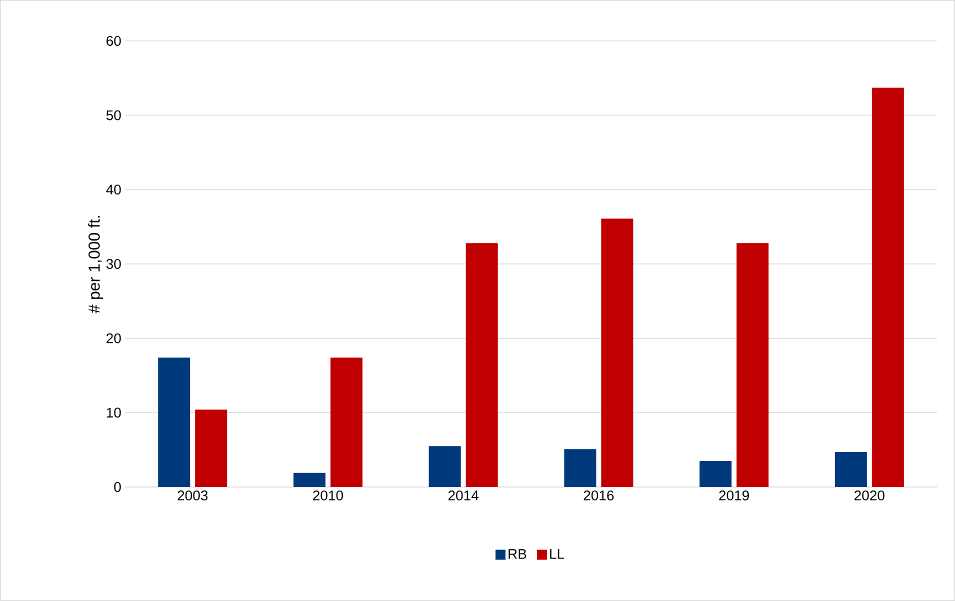  Describe the element at coordinates (328, 495) in the screenshot. I see `x-tick-label: 2010` at that location.